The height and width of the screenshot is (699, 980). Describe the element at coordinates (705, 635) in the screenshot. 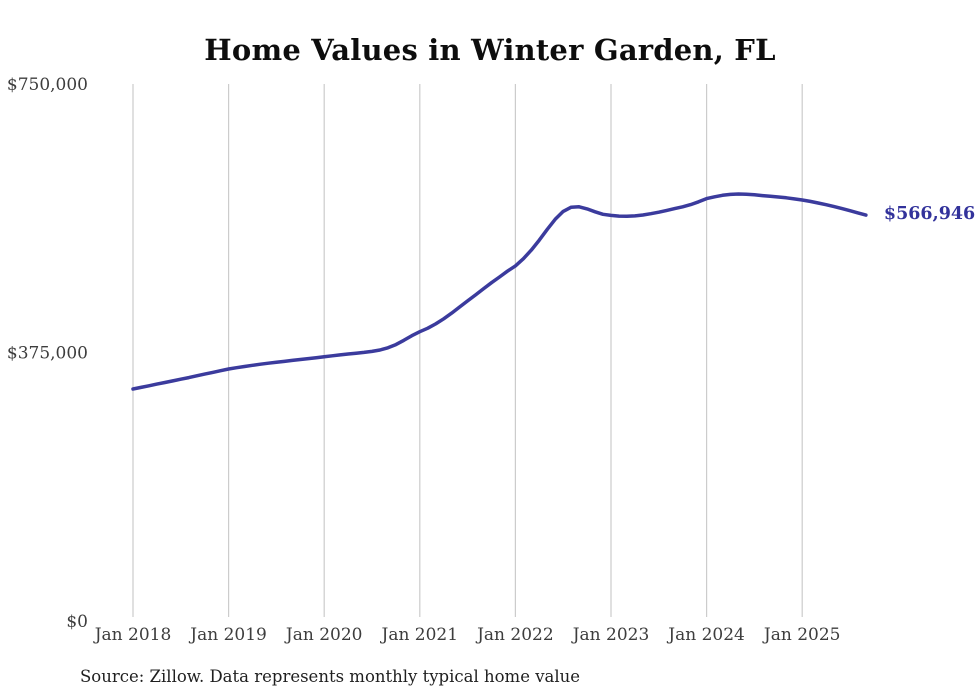

I see `x-tick-label-6: Jan 2024` at that location.